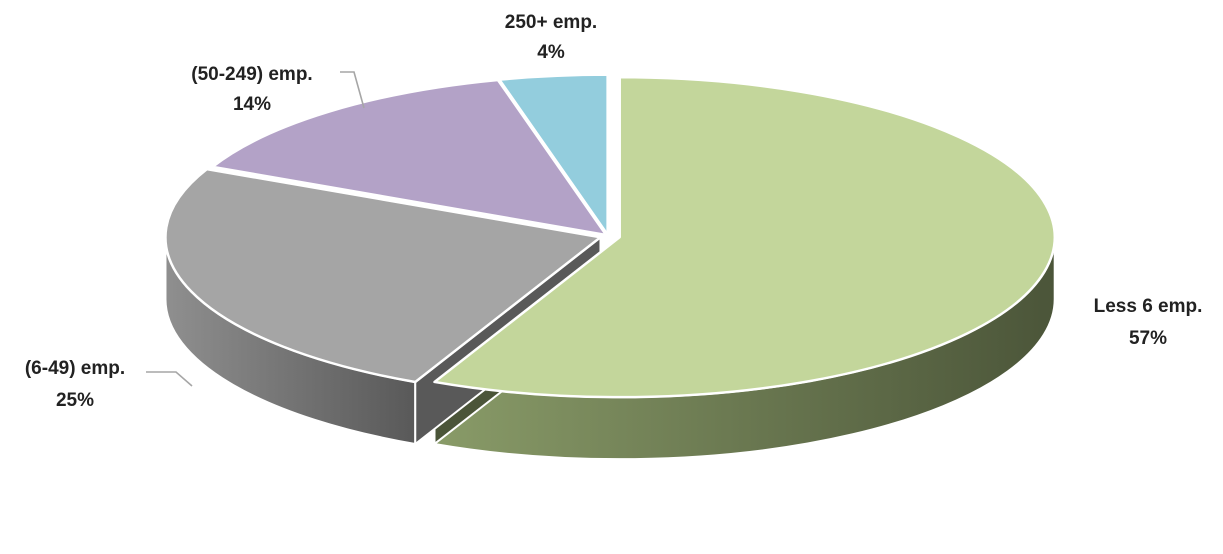 The height and width of the screenshot is (554, 1223). What do you see at coordinates (1148, 338) in the screenshot?
I see `slice-label-value-0: 57%` at bounding box center [1148, 338].